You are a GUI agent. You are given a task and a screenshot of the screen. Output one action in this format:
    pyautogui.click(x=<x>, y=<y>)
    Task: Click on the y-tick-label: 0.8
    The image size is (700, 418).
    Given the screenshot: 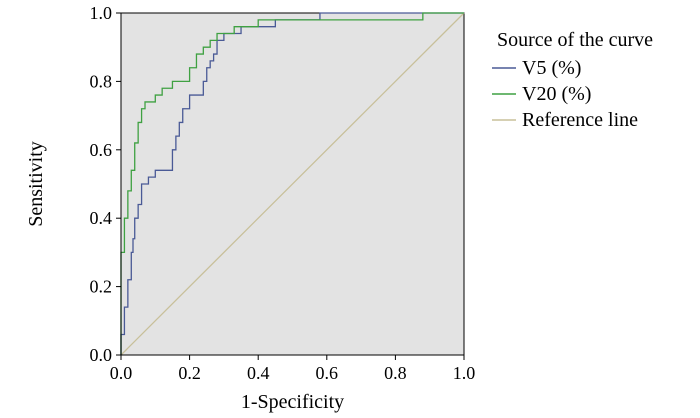 What is the action you would take?
    pyautogui.click(x=101, y=81)
    